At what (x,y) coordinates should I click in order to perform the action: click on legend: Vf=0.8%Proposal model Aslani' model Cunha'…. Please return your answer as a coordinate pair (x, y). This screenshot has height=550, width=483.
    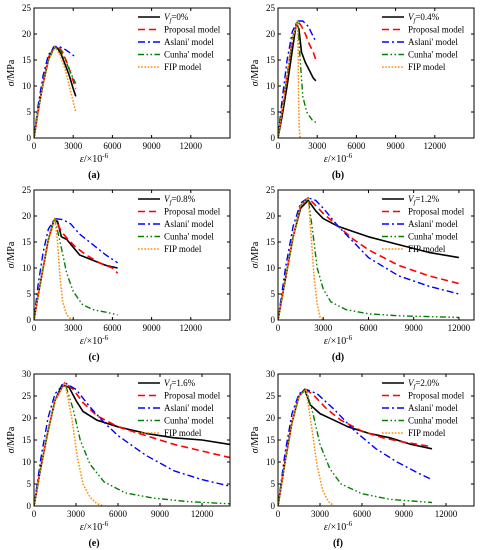
    Looking at the image, I should click on (179, 224).